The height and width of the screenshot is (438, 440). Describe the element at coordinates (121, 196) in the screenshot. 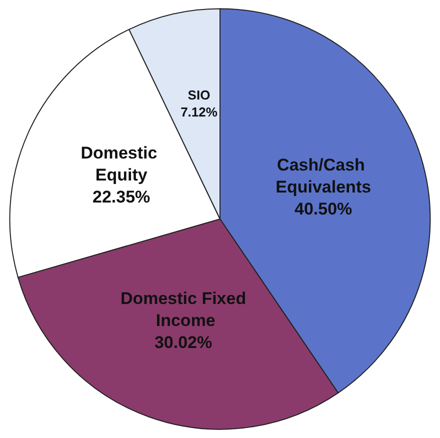

I see `data-label: 22.35%` at that location.